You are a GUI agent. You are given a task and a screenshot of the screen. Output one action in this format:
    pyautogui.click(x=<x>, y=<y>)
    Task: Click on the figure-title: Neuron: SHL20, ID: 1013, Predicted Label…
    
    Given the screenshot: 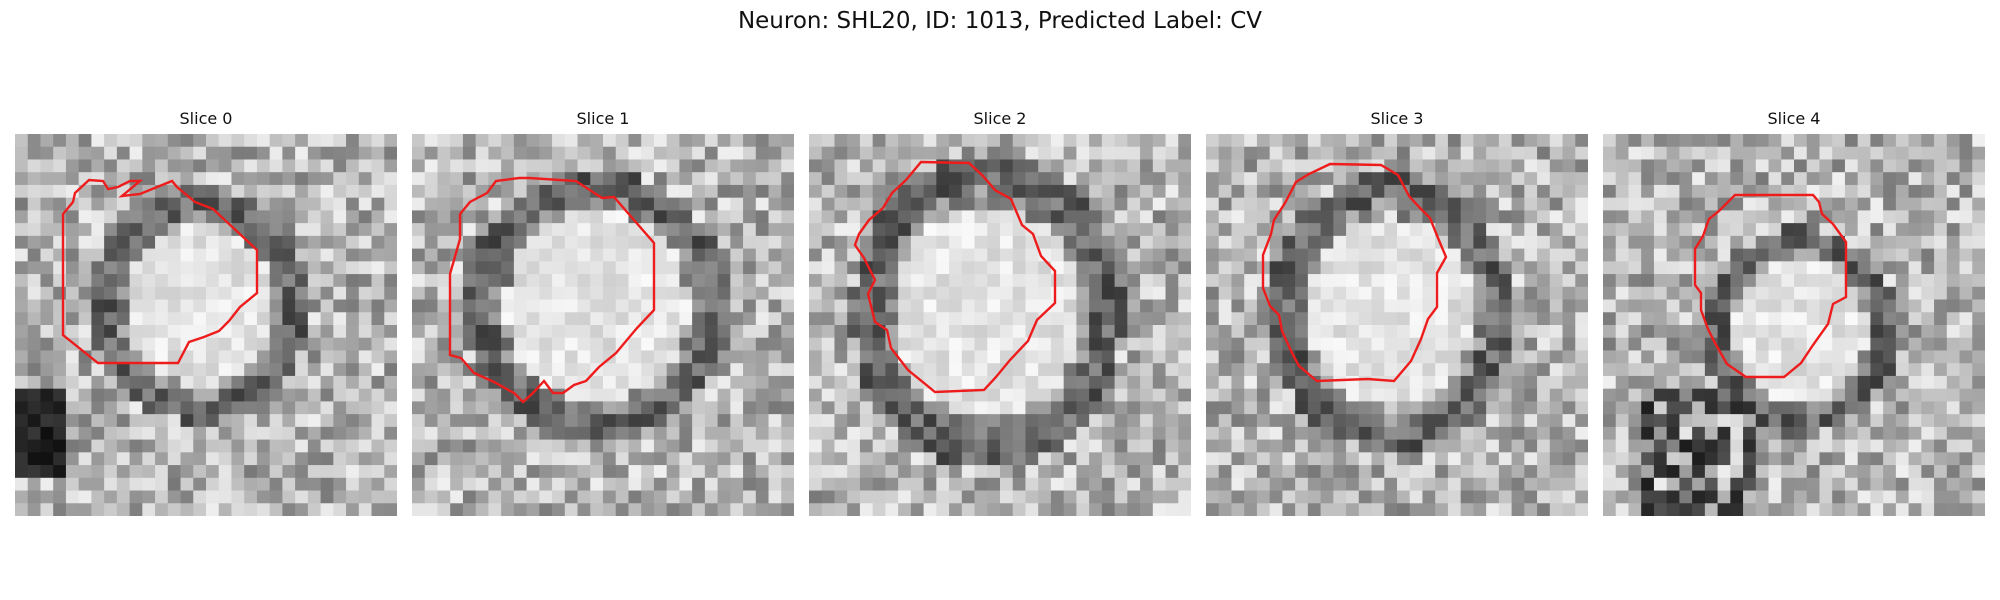 What is the action you would take?
    pyautogui.click(x=1000, y=21)
    